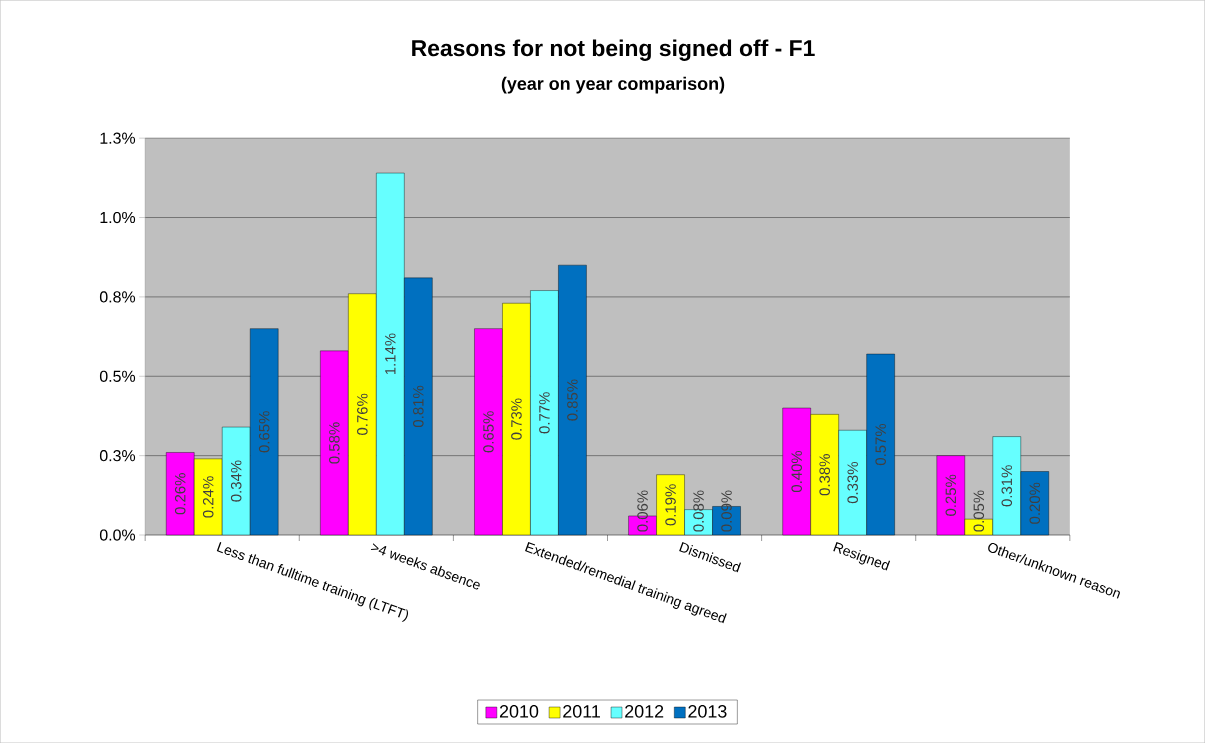 This screenshot has width=1205, height=743. I want to click on data-label: 0.34%, so click(236, 481).